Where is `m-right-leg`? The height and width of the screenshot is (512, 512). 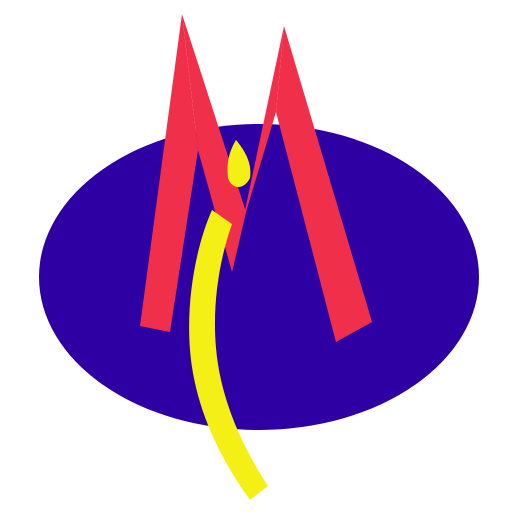
m-right-leg is located at coordinates (324, 184).